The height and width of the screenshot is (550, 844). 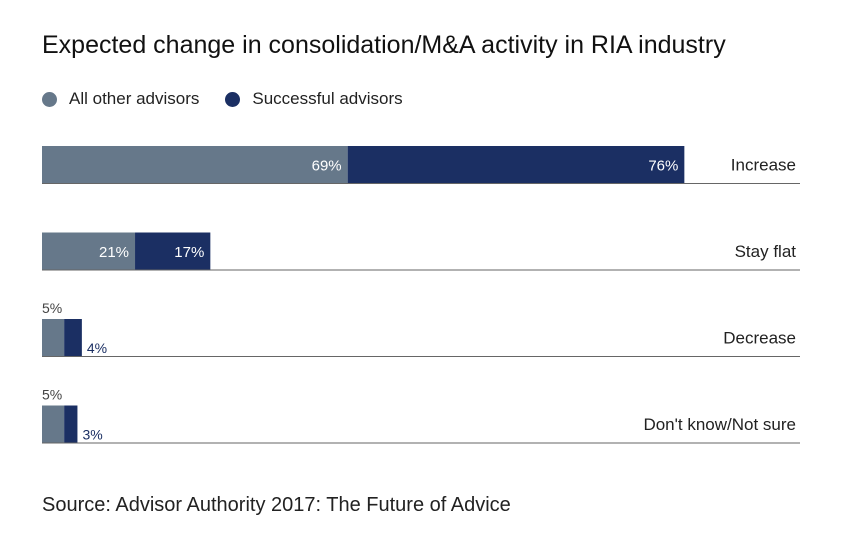 I want to click on legend-item-all-other: All other advisors, so click(x=120, y=99).